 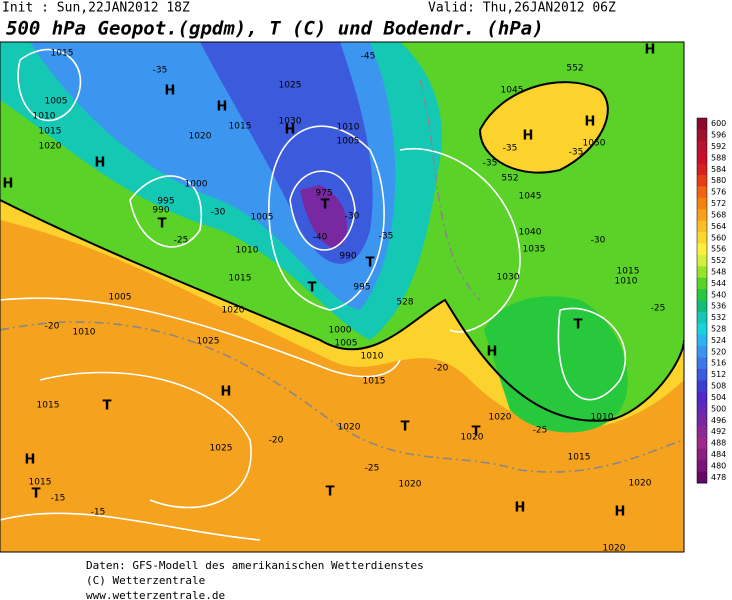 I want to click on legend-tick-label: 524, so click(x=718, y=340).